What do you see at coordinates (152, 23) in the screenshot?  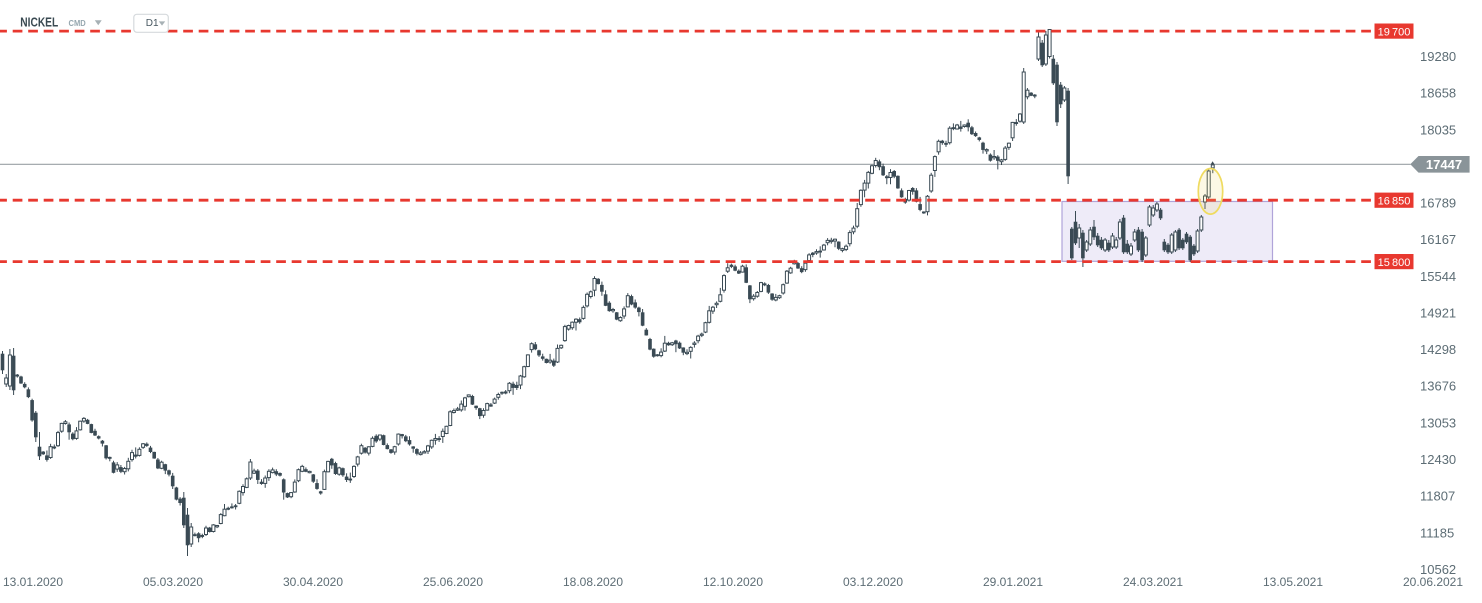 I see `svg-text: D1` at bounding box center [152, 23].